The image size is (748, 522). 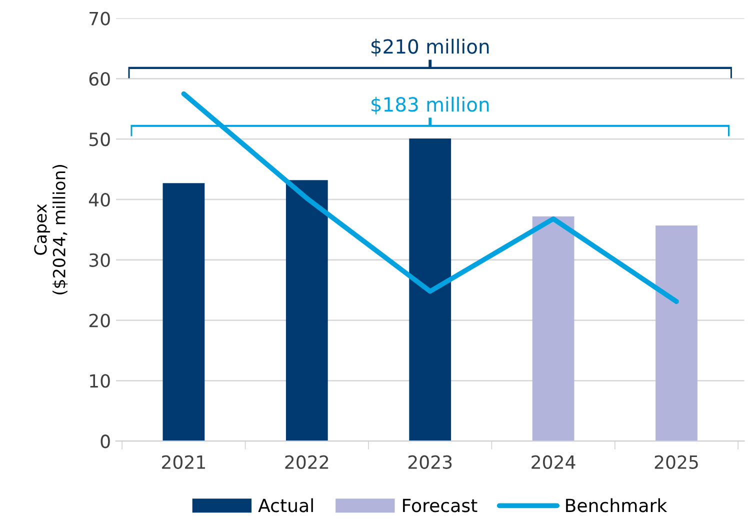 What do you see at coordinates (306, 462) in the screenshot?
I see `x-tick-label: 2022` at bounding box center [306, 462].